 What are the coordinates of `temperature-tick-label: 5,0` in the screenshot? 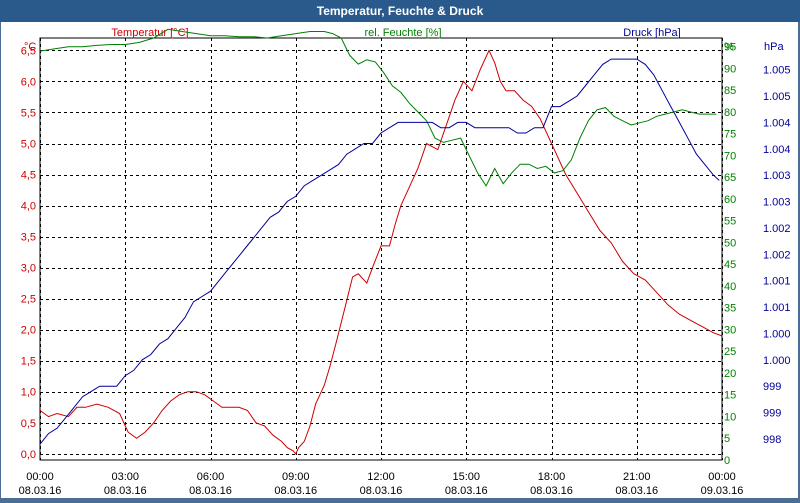 It's located at (28, 145).